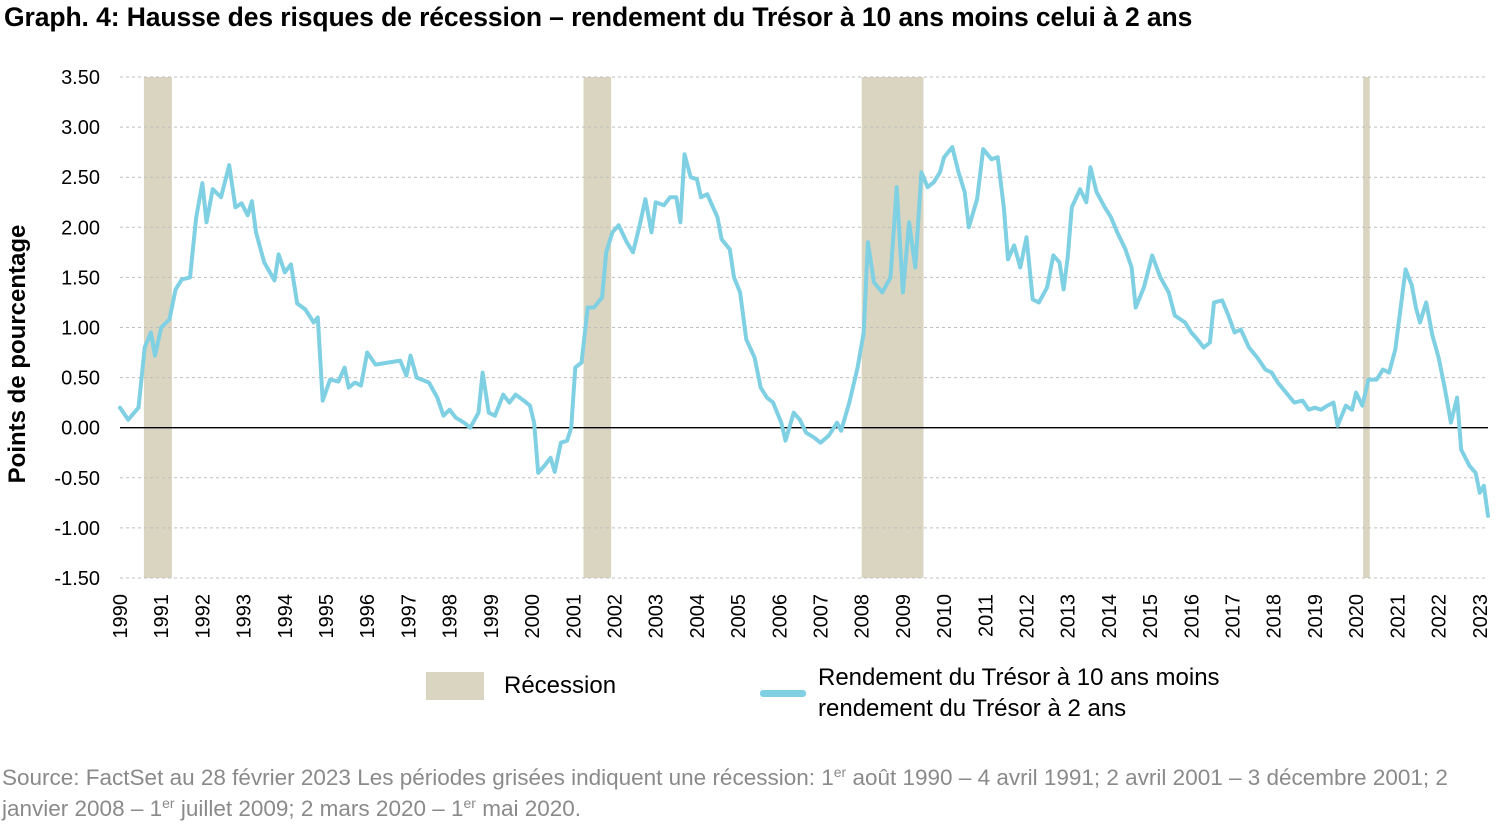 This screenshot has height=827, width=1500. Describe the element at coordinates (783, 693) in the screenshot. I see `series-swatch` at that location.